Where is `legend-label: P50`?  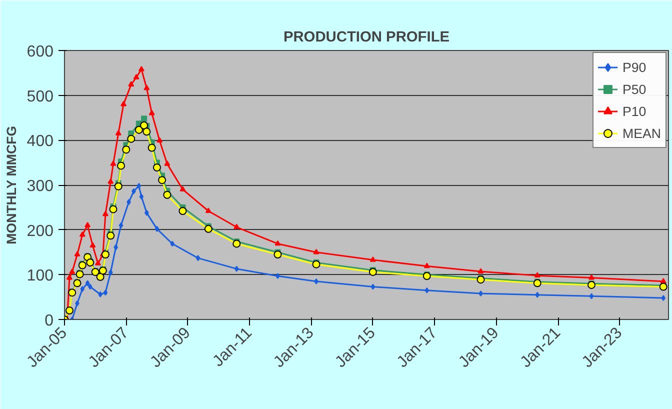 legend-label: P50 is located at coordinates (634, 89).